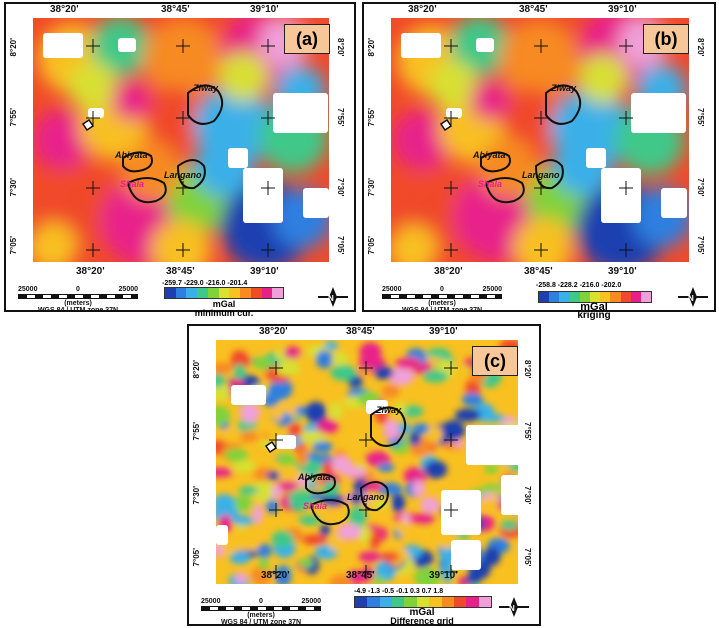  Describe the element at coordinates (132, 184) in the screenshot. I see `lake-label: Shala` at that location.